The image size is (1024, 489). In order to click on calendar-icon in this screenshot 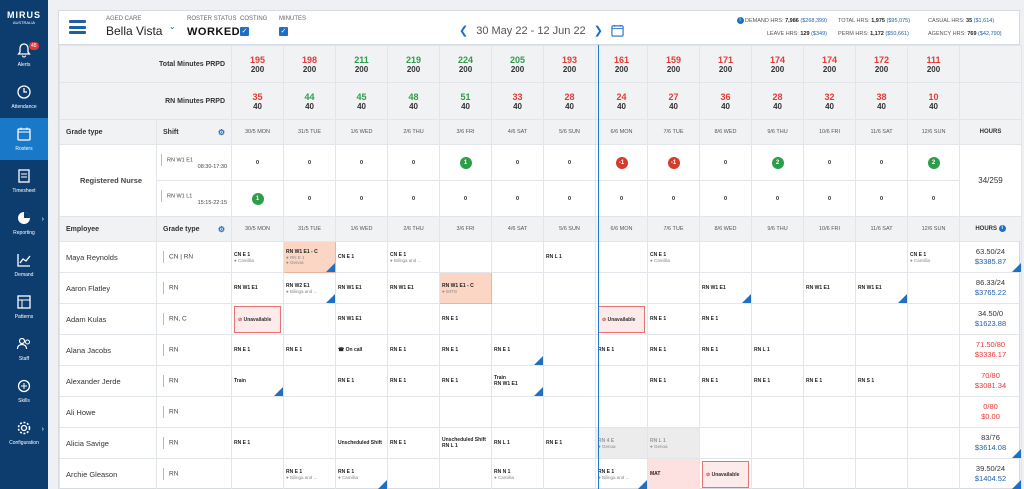, I will do `click(617, 30)`.